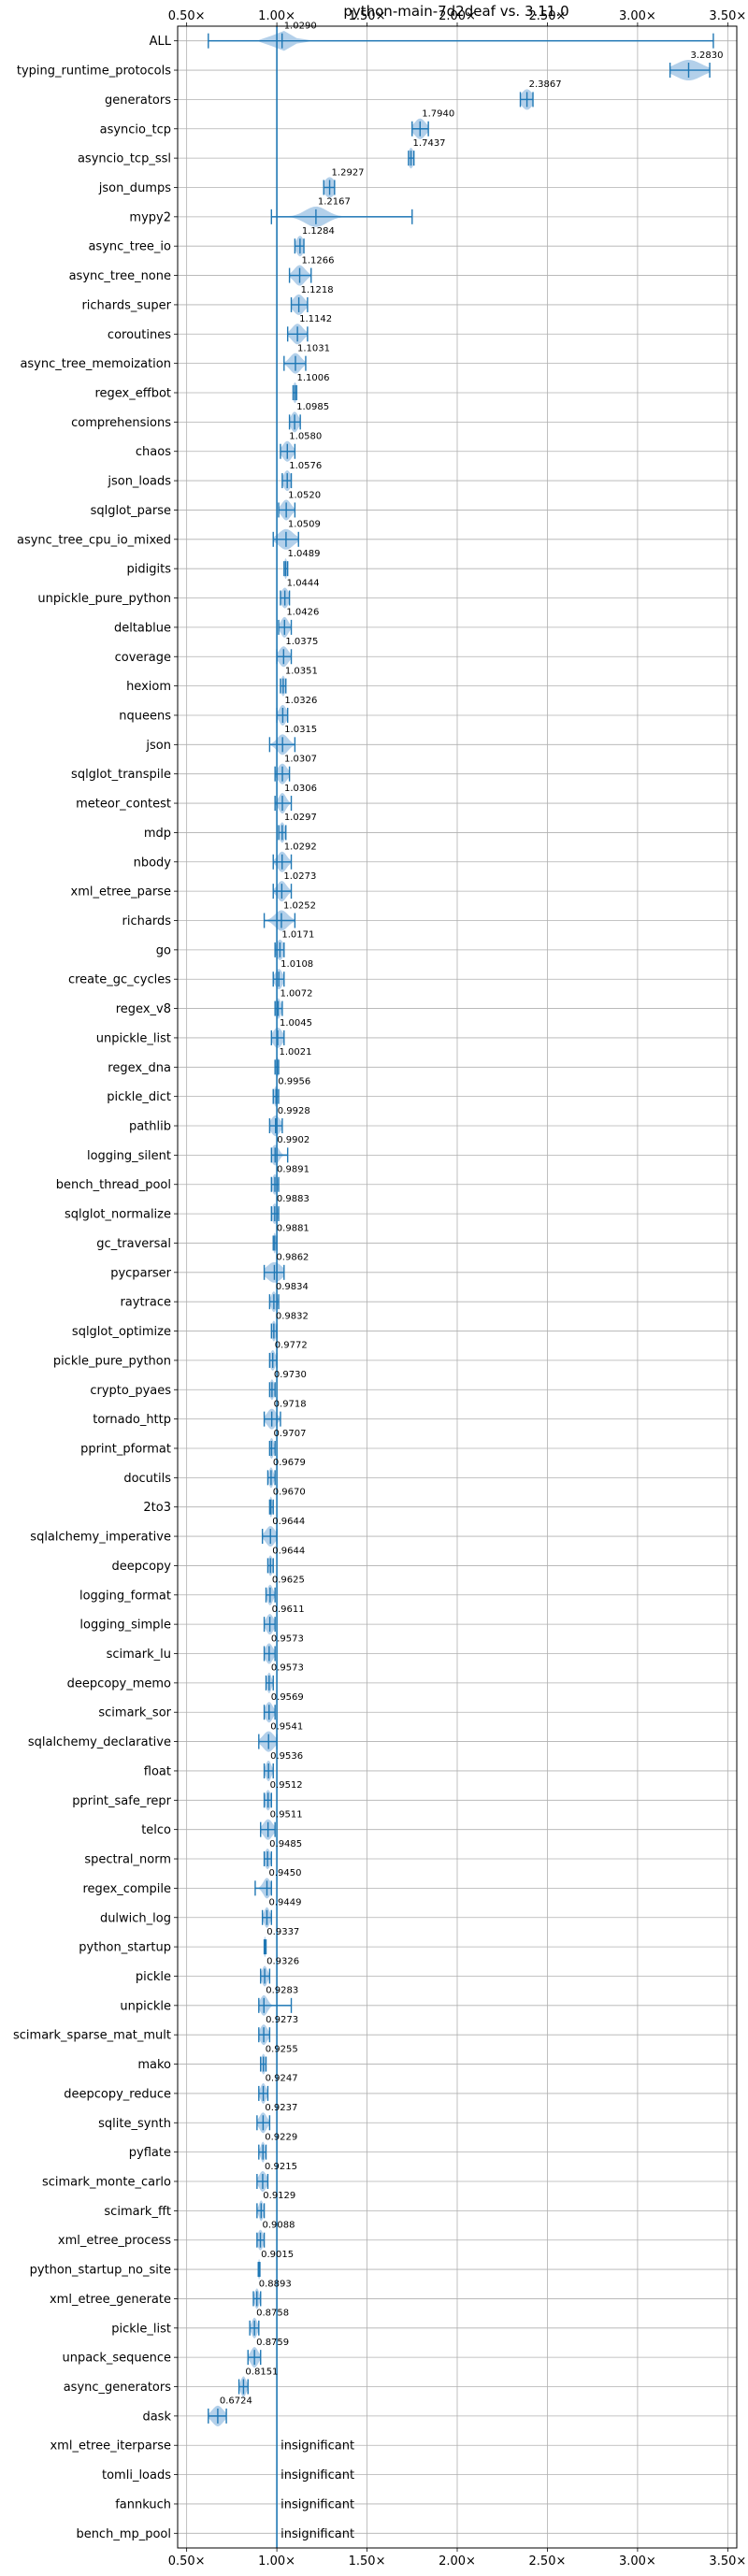 Image resolution: width=748 pixels, height=2576 pixels. What do you see at coordinates (94, 540) in the screenshot?
I see `y-tick-label: async_tree_cpu_io_mixed` at bounding box center [94, 540].